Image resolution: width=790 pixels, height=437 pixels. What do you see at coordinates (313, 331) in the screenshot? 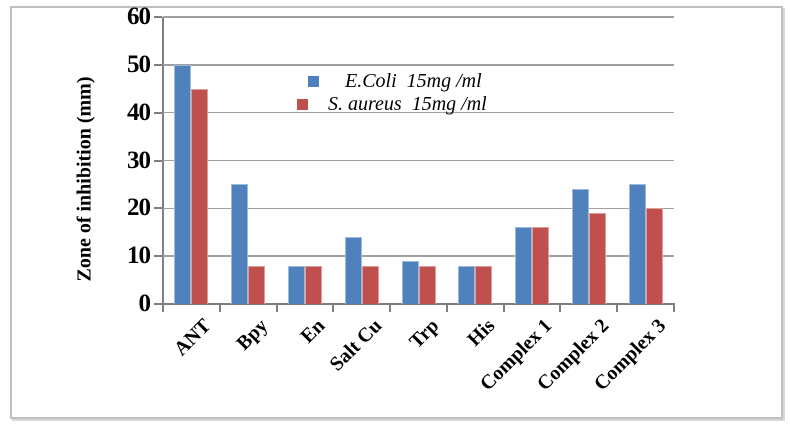
I see `x-category-label: En` at bounding box center [313, 331].